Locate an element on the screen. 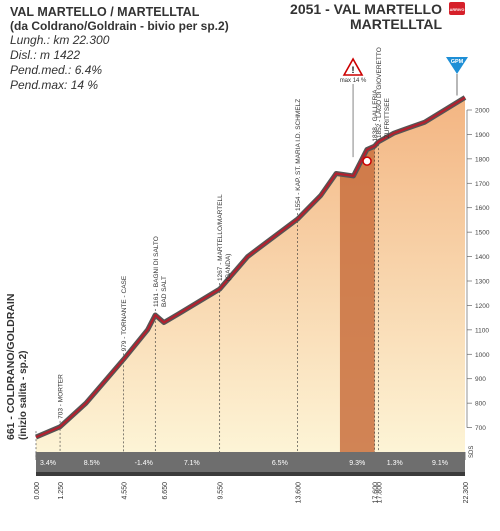  max-gradient-point is located at coordinates (367, 161).